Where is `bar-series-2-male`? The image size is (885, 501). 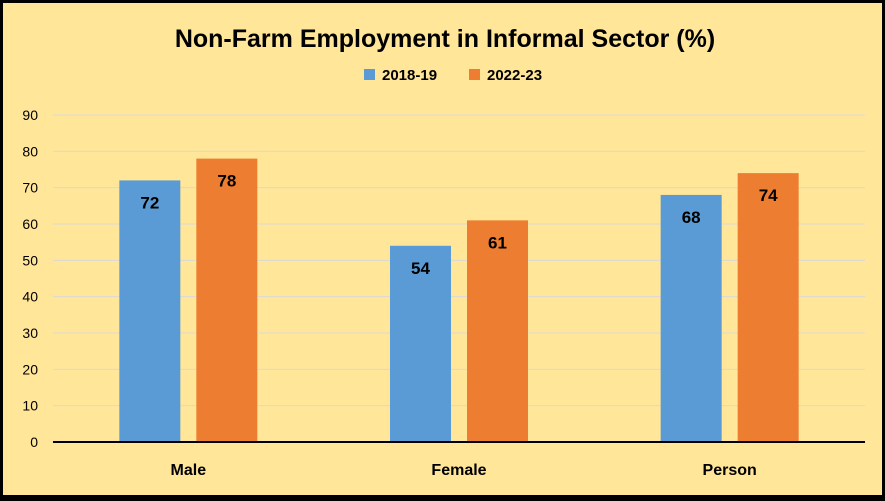
bar-series-2-male is located at coordinates (227, 300).